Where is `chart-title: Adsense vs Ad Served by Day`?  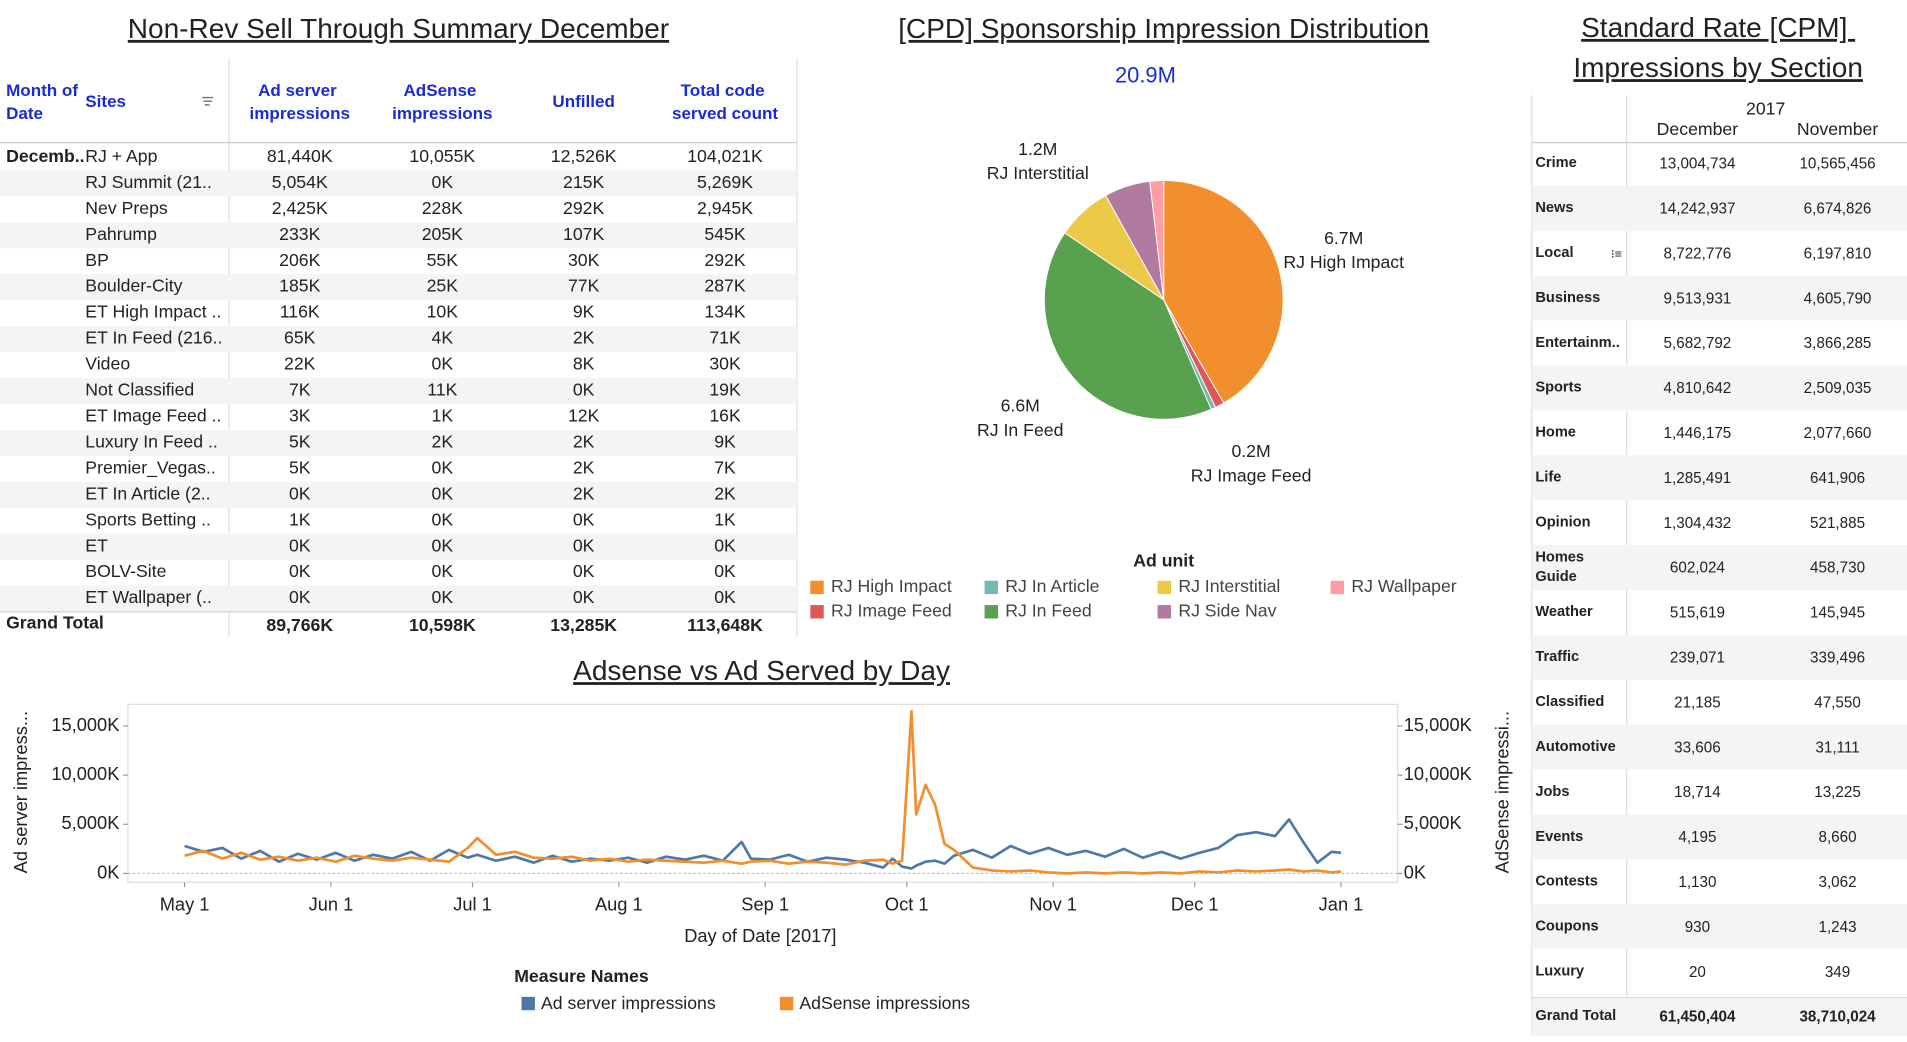
chart-title: Adsense vs Ad Served by Day is located at coordinates (761, 670).